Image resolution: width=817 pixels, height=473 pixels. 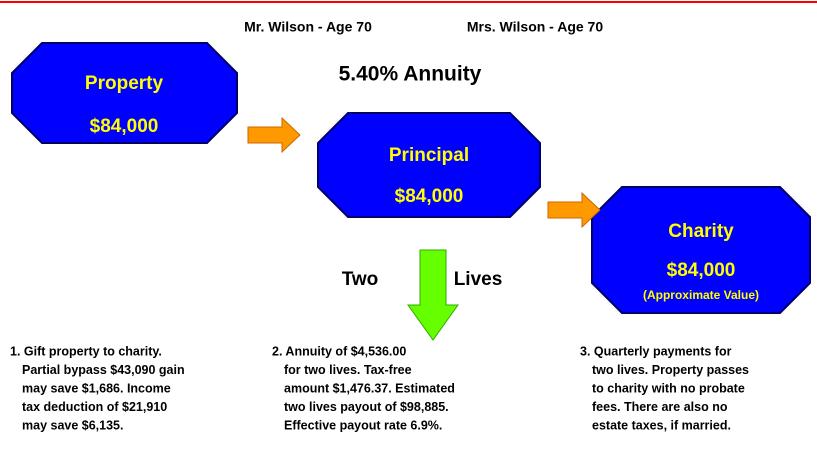 I want to click on person-1: Mr. Wilson - Age 70, so click(x=308, y=27).